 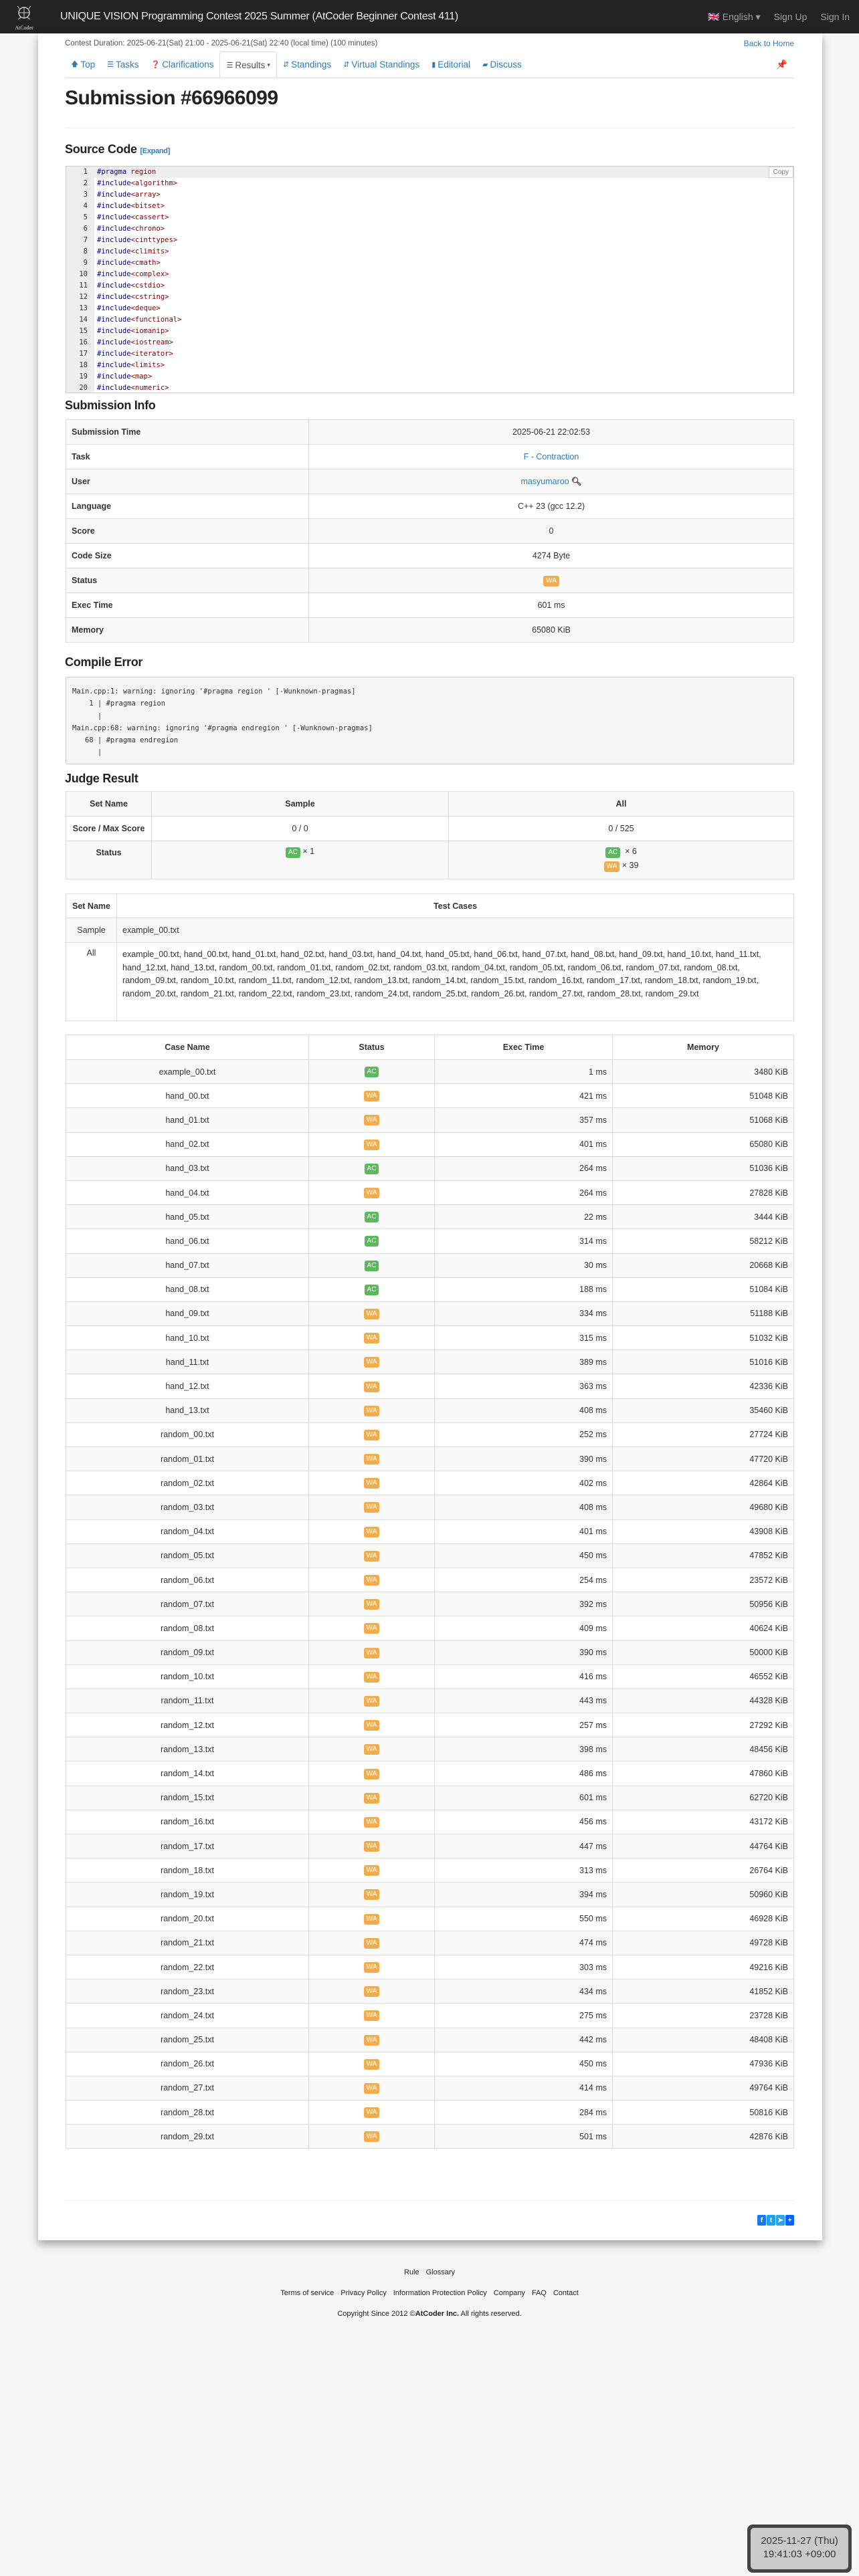 I want to click on code-argument: <iostream>, so click(x=151, y=342).